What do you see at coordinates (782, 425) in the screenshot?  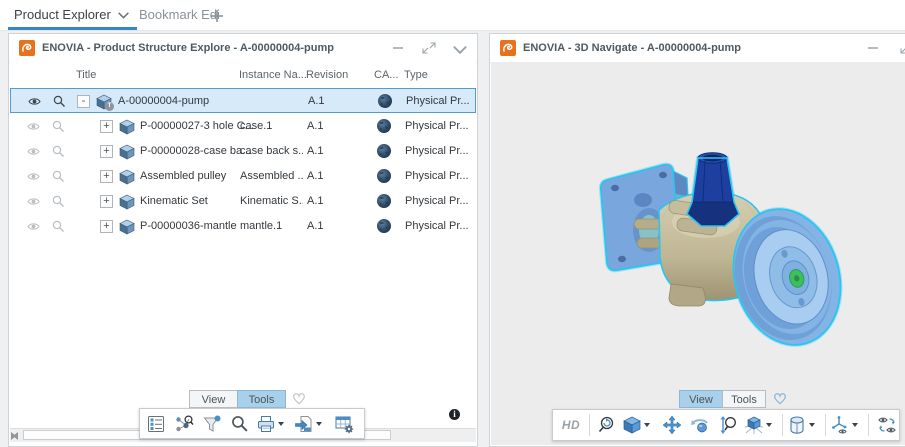 I see `toolbar-divider` at bounding box center [782, 425].